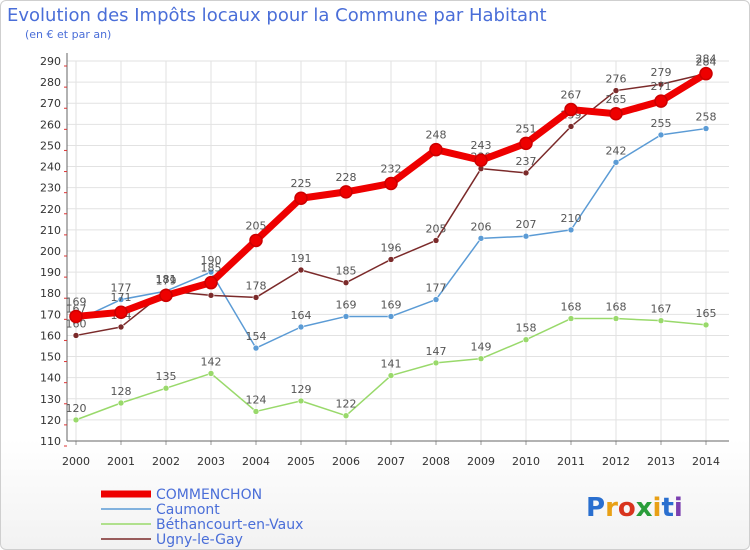 This screenshot has height=550, width=750. What do you see at coordinates (301, 389) in the screenshot?
I see `data-label: 129` at bounding box center [301, 389].